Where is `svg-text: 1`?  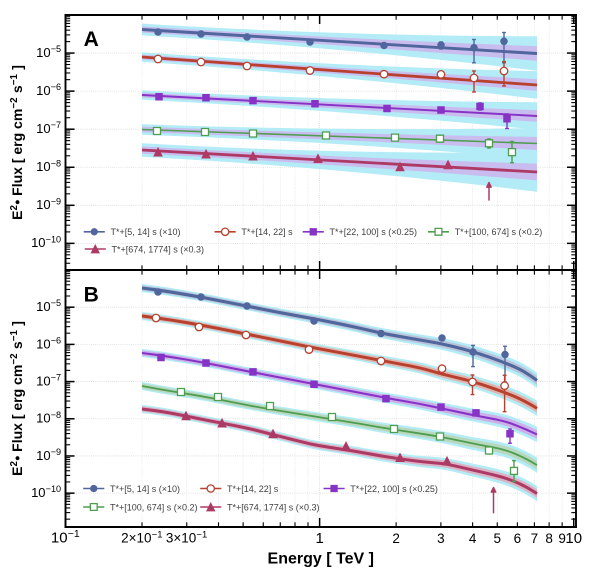 svg-text: 1 is located at coordinates (319, 538).